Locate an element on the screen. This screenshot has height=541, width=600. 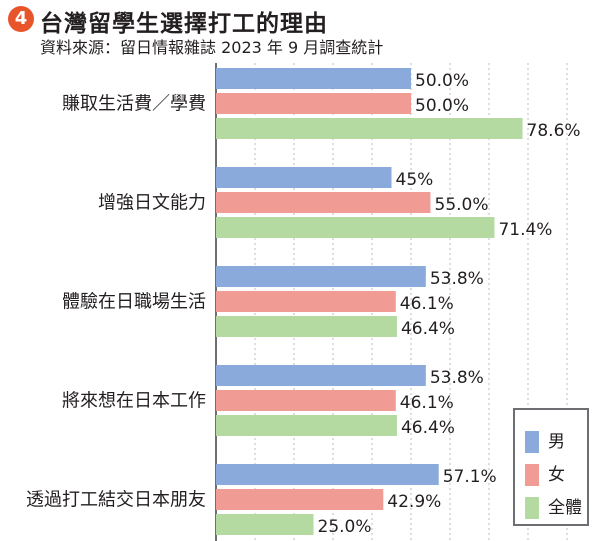
data-label: 78.6% is located at coordinates (554, 131).